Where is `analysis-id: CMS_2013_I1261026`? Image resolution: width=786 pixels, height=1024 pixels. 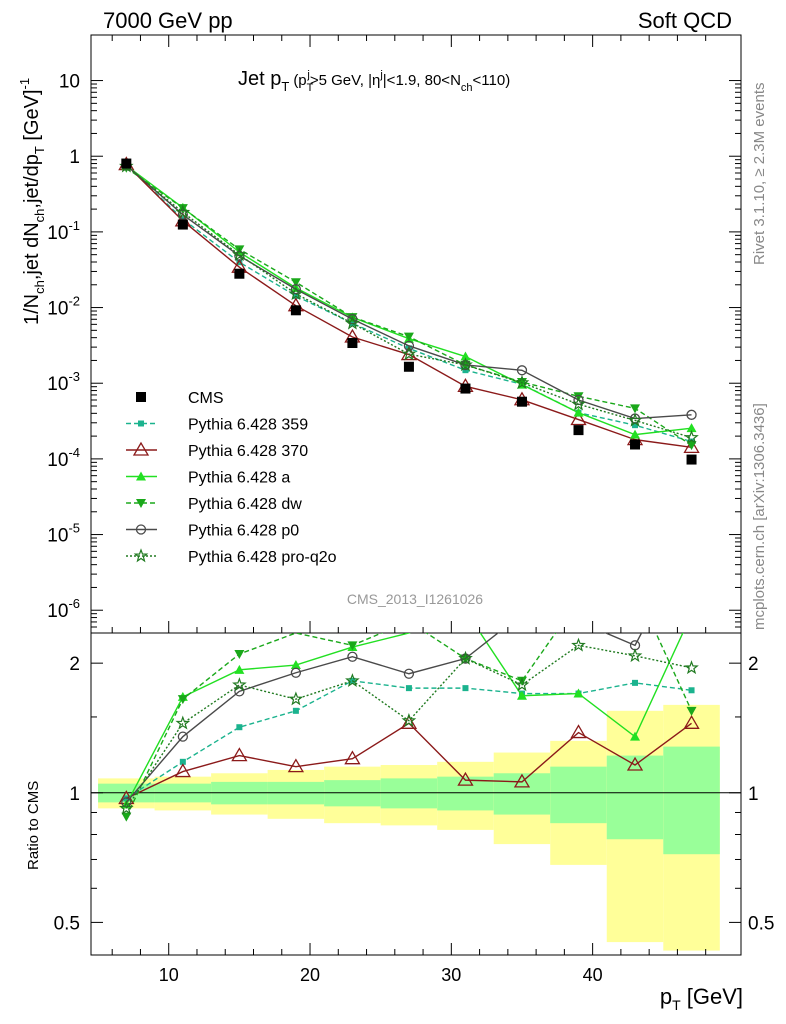
analysis-id: CMS_2013_I1261026 is located at coordinates (415, 599).